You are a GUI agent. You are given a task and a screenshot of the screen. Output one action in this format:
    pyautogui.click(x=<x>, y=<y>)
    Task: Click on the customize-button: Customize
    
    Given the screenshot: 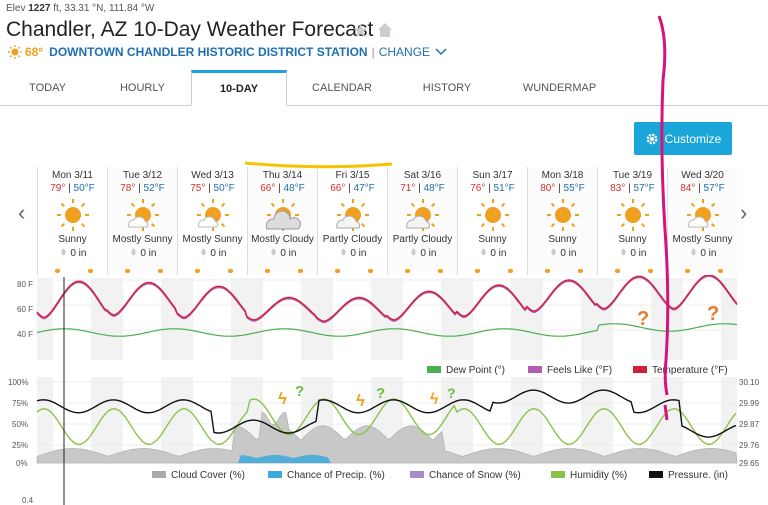 What is the action you would take?
    pyautogui.click(x=683, y=138)
    